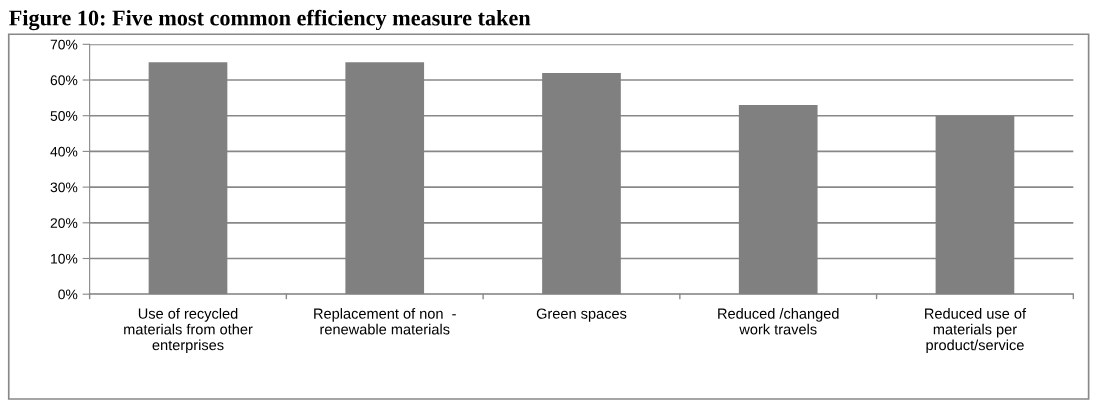  What do you see at coordinates (64, 44) in the screenshot?
I see `y-tick-label: 70%` at bounding box center [64, 44].